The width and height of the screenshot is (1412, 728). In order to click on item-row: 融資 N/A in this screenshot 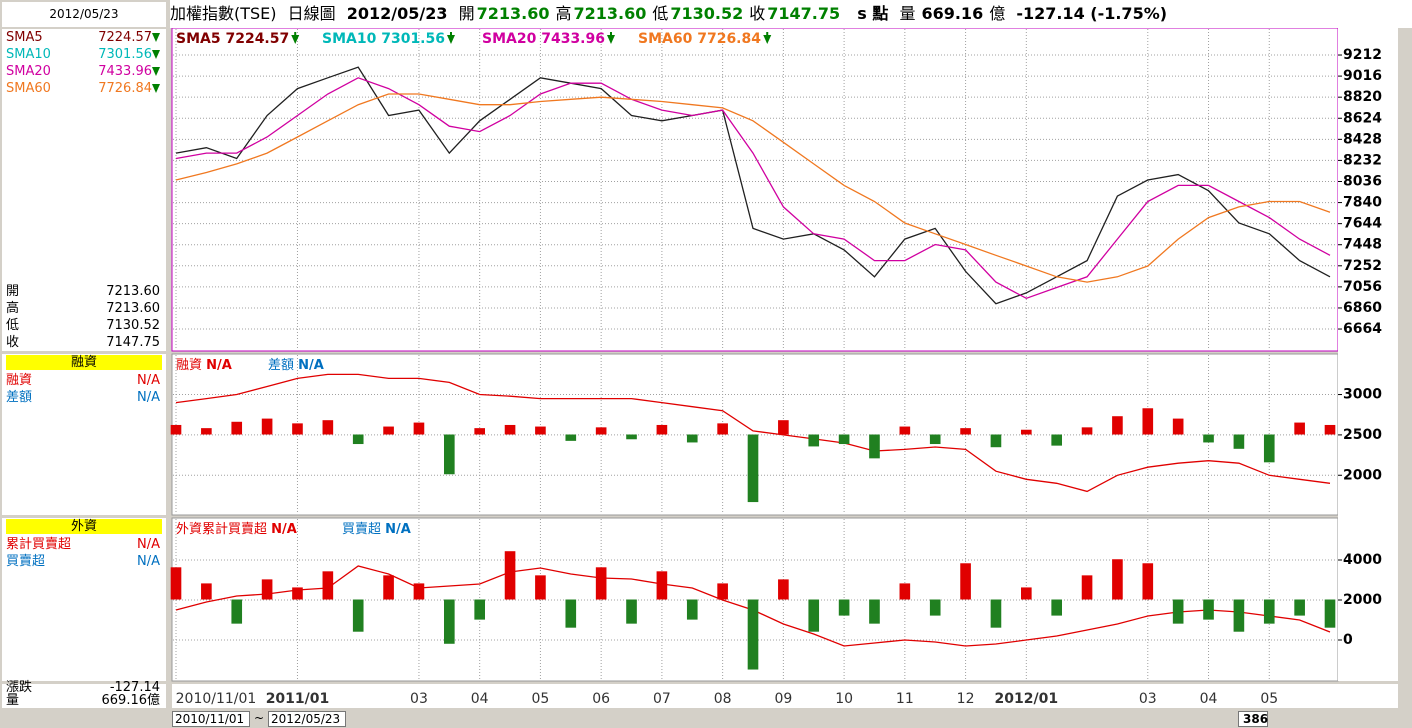, I will do `click(84, 380)`.